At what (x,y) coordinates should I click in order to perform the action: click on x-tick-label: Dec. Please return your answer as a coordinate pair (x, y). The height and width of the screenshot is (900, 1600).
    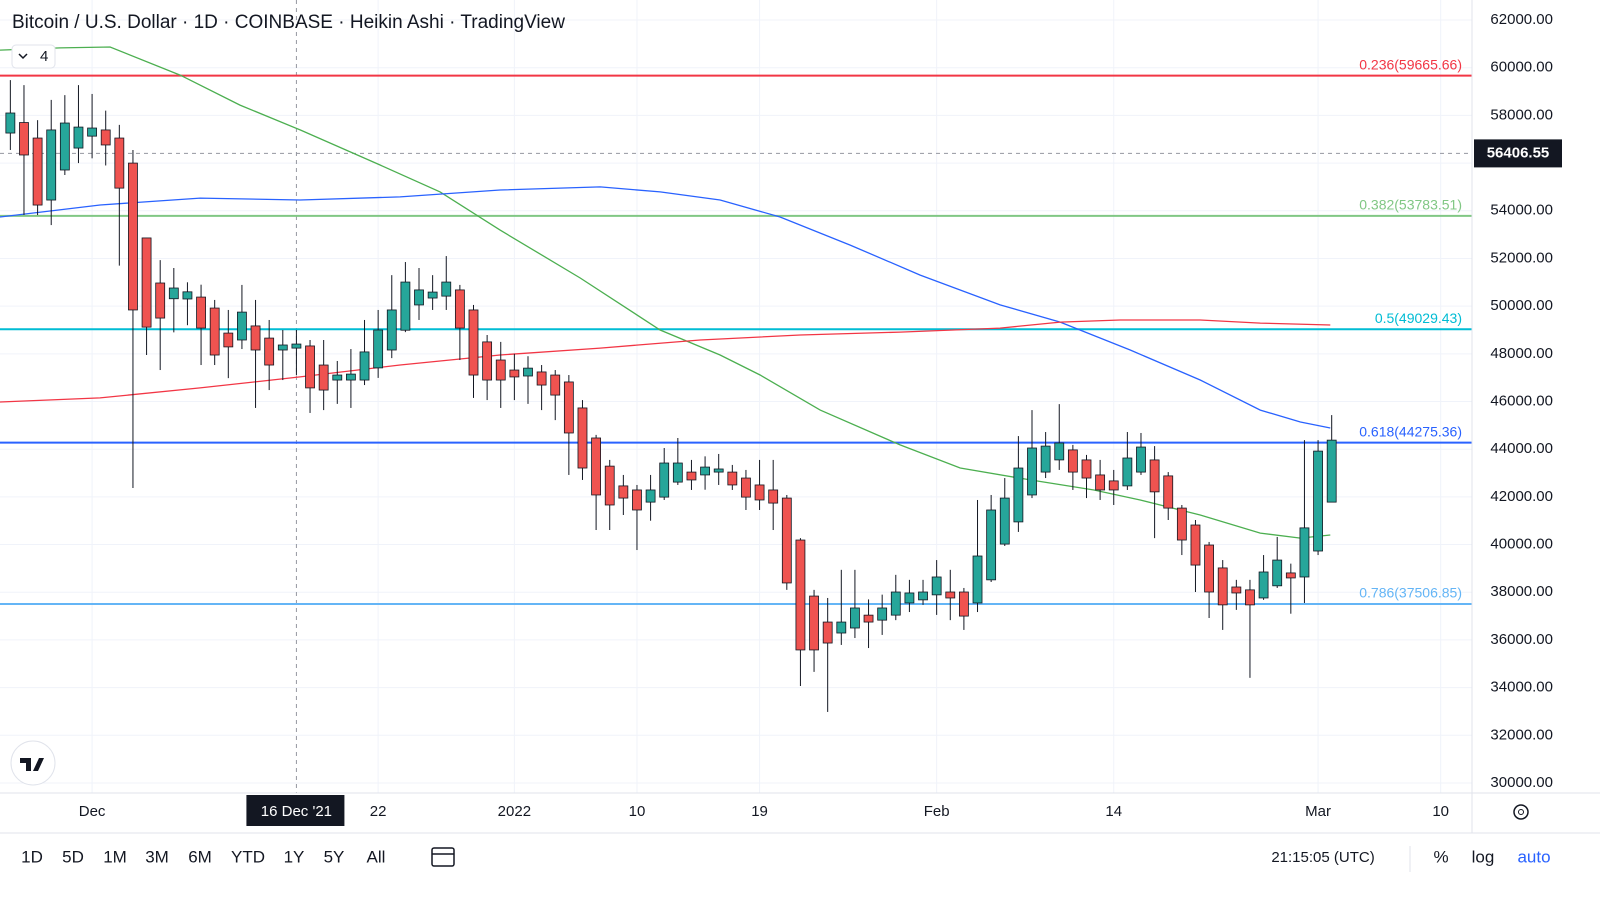
    Looking at the image, I should click on (92, 811).